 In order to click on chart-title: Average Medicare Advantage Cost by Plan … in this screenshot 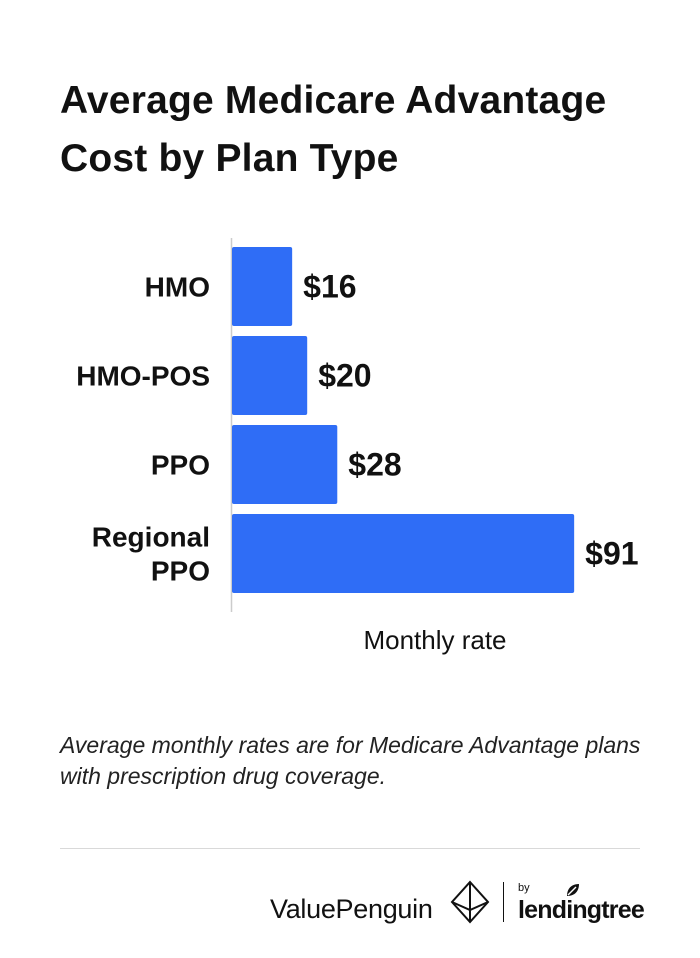, I will do `click(333, 129)`.